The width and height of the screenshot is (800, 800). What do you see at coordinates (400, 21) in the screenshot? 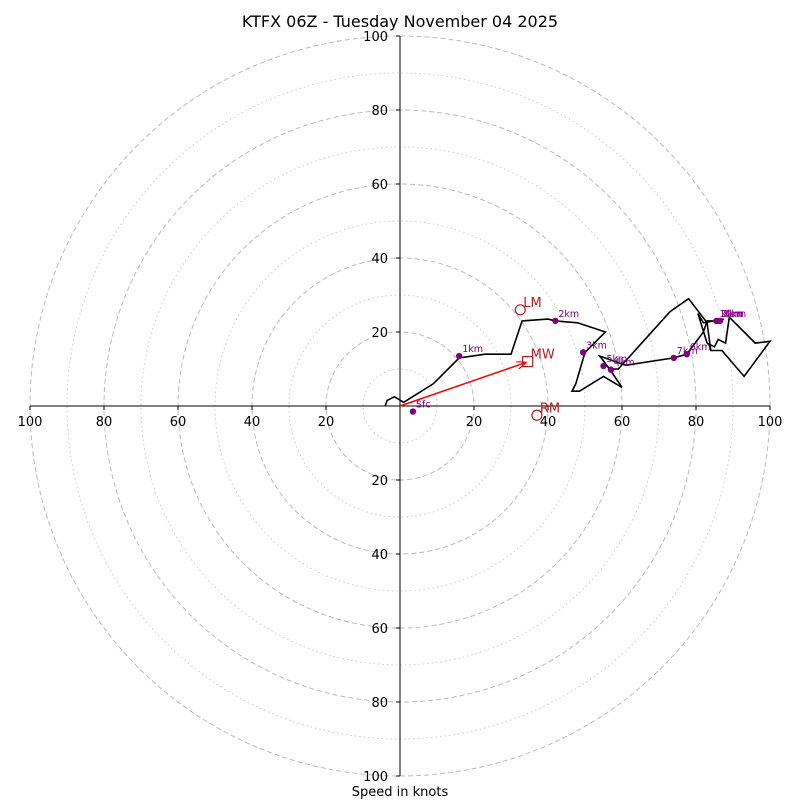
I see `chart-title: KTFX 06Z - Tuesday November 04 2025` at bounding box center [400, 21].